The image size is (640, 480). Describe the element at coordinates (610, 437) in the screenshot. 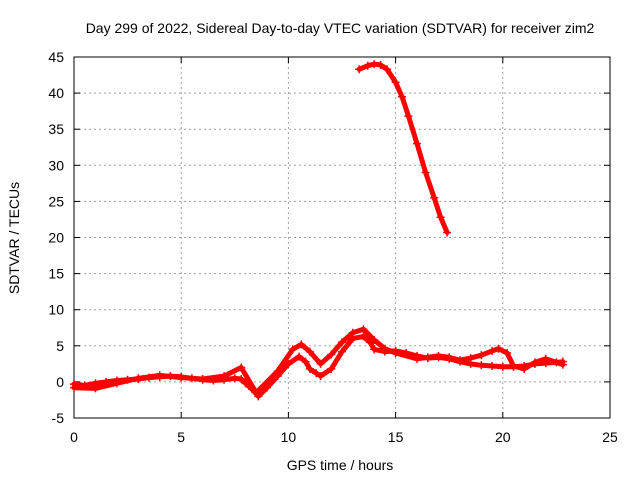

I see `x-tick-label: 25` at that location.